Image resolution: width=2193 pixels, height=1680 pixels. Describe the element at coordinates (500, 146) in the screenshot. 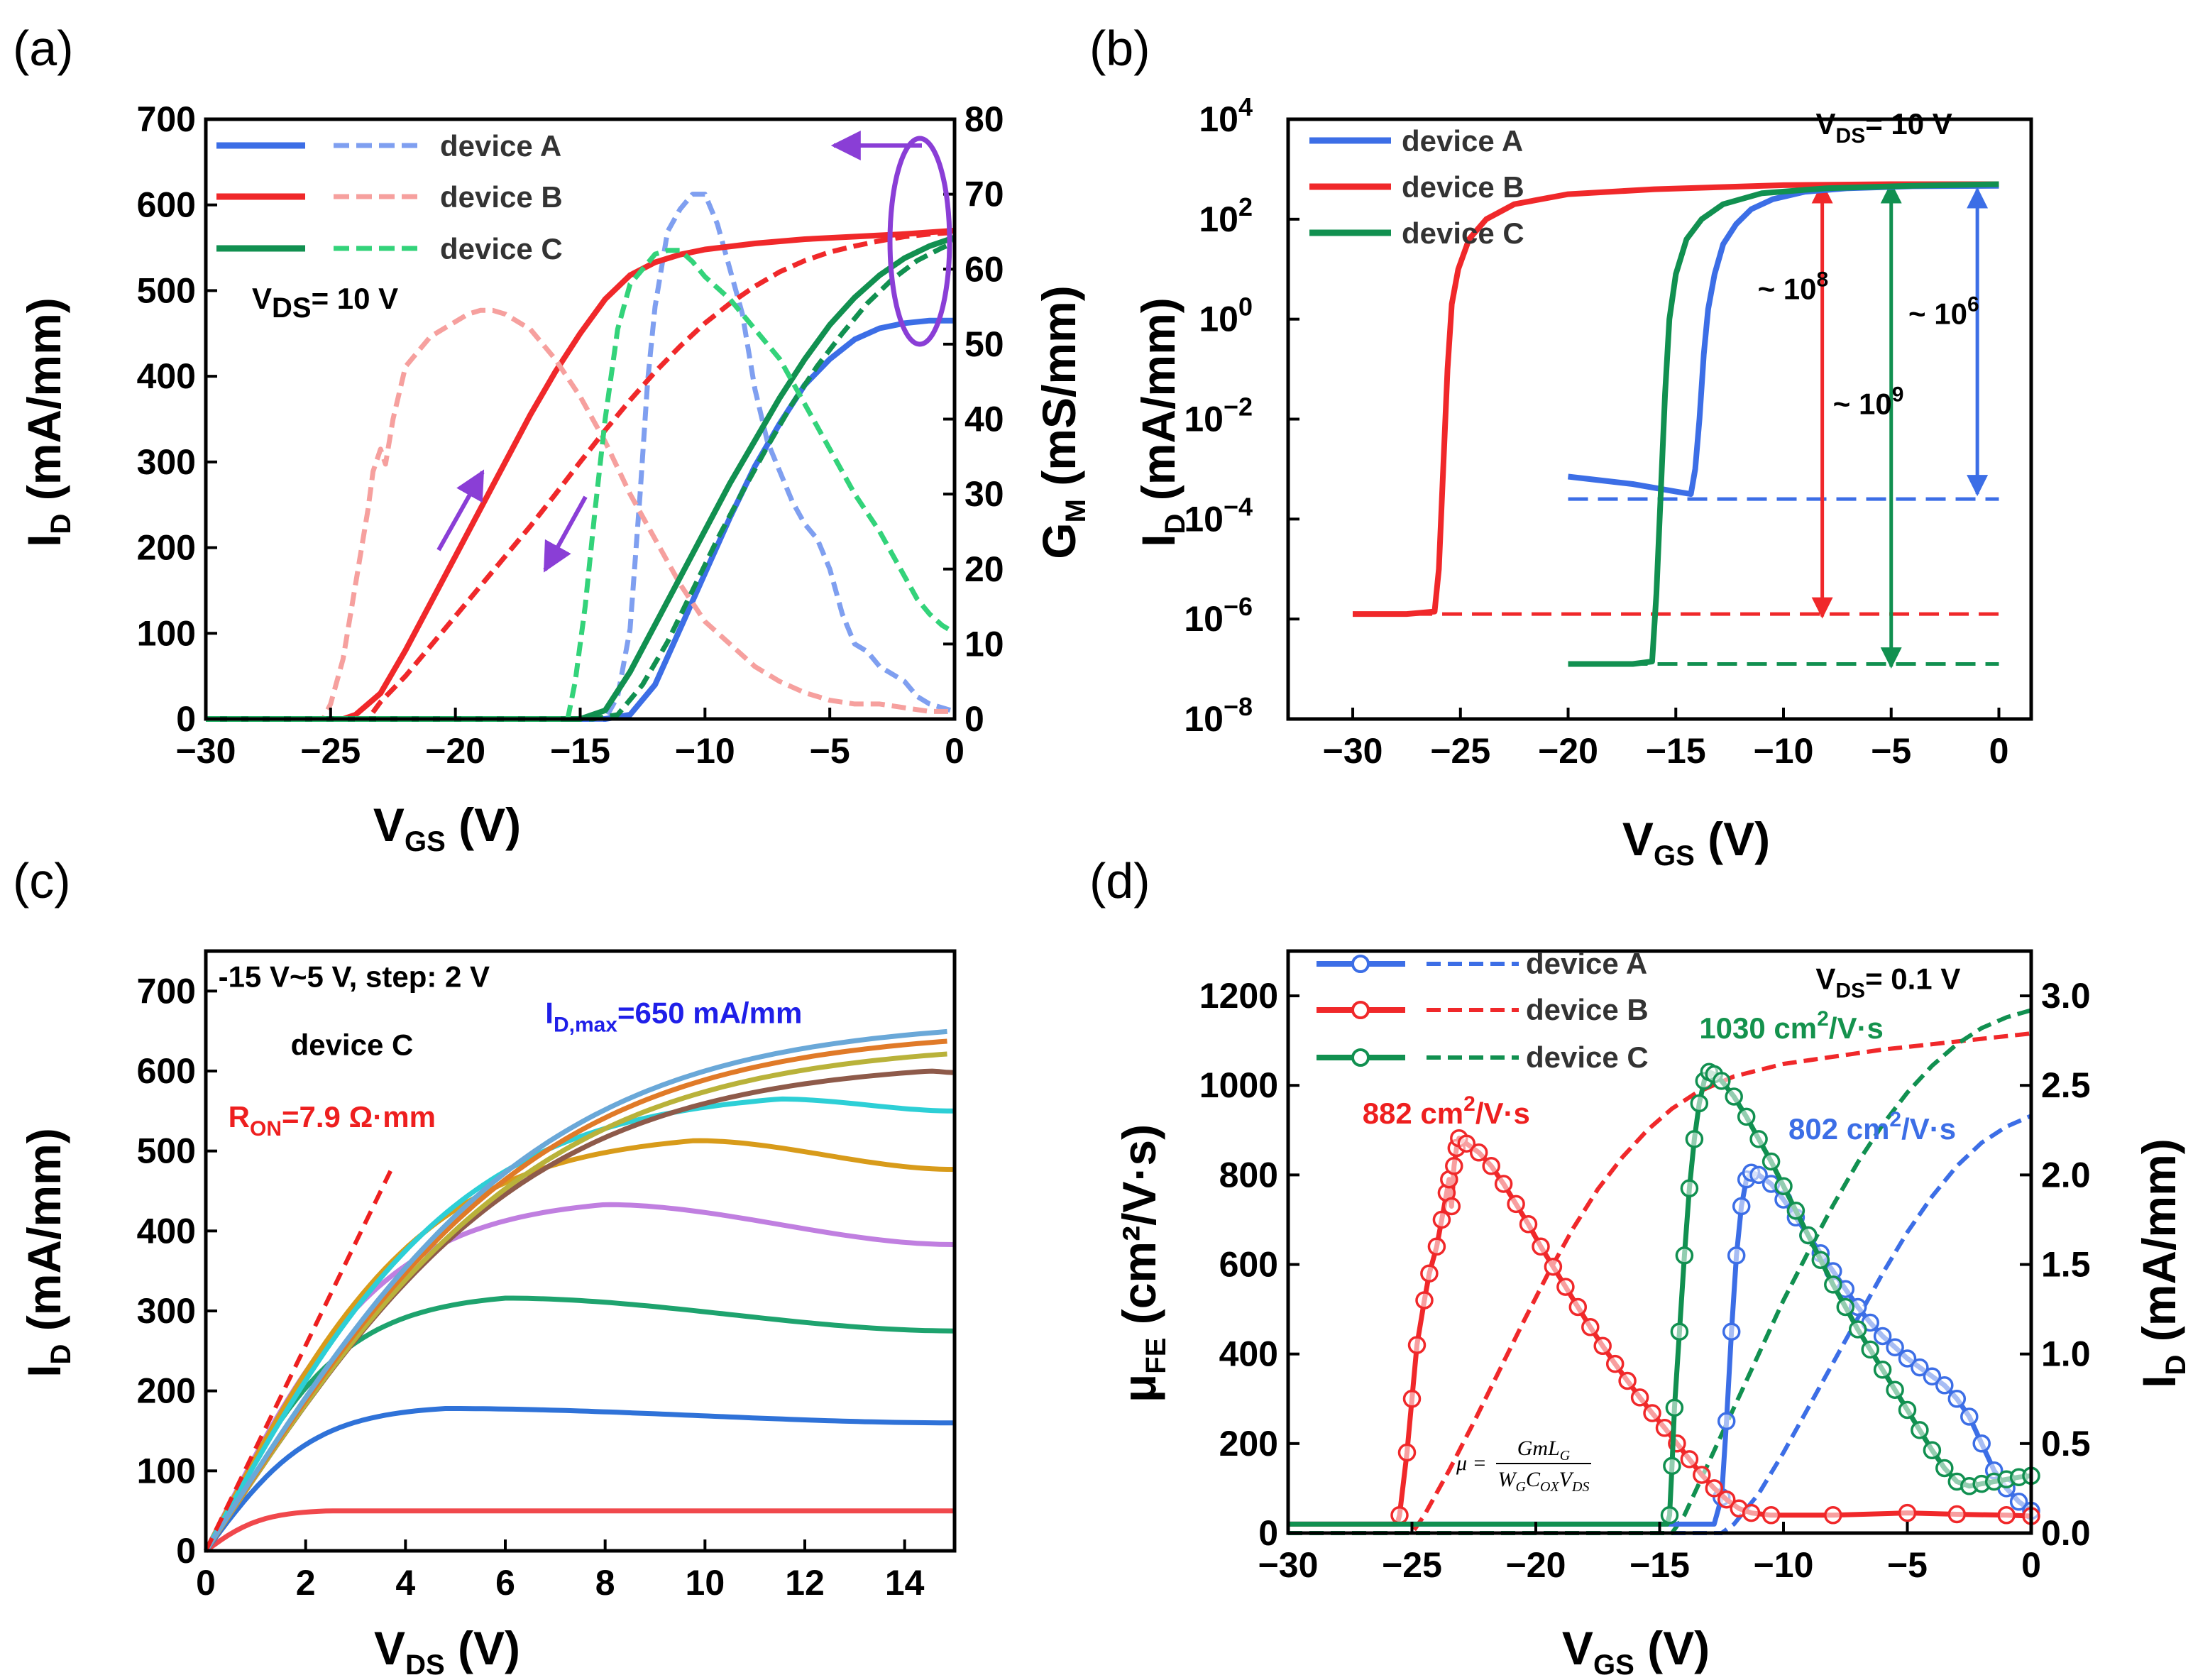

I see `legend-a-device-a-label: device A` at that location.